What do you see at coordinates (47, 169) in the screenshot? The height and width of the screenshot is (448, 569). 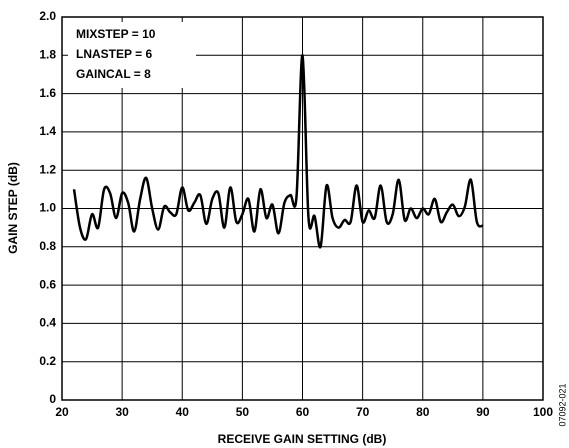 I see `y-tick-label: 1.2` at bounding box center [47, 169].